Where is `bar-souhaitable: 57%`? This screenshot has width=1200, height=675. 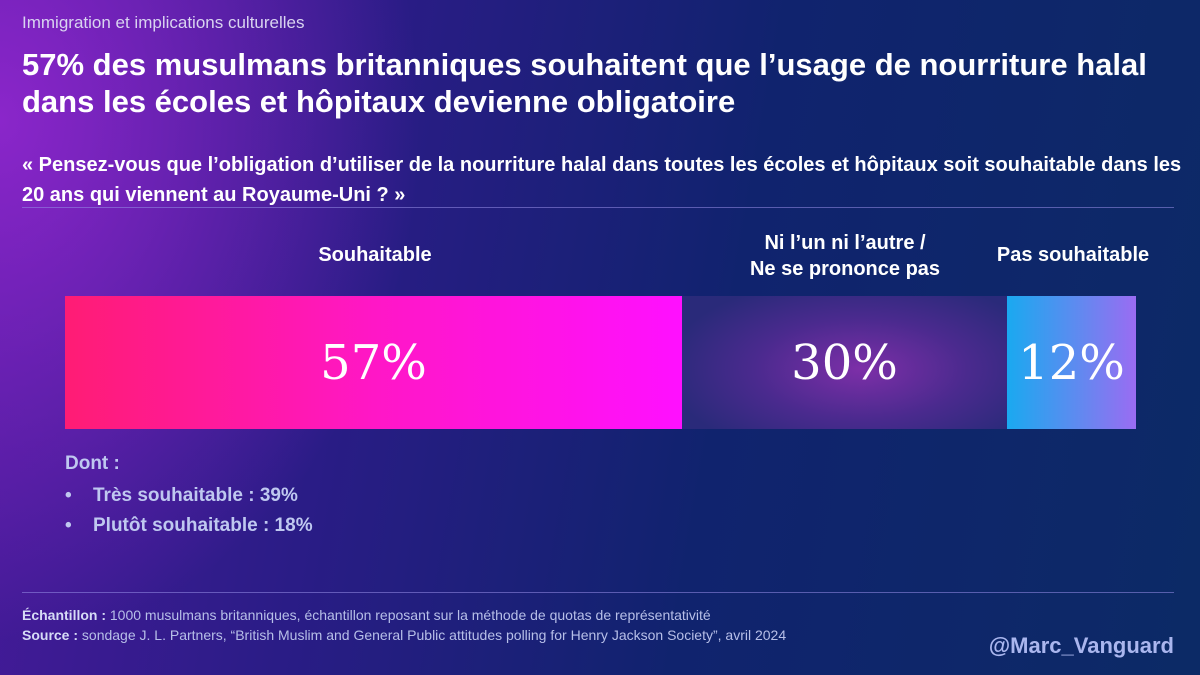 bar-souhaitable: 57% is located at coordinates (373, 362).